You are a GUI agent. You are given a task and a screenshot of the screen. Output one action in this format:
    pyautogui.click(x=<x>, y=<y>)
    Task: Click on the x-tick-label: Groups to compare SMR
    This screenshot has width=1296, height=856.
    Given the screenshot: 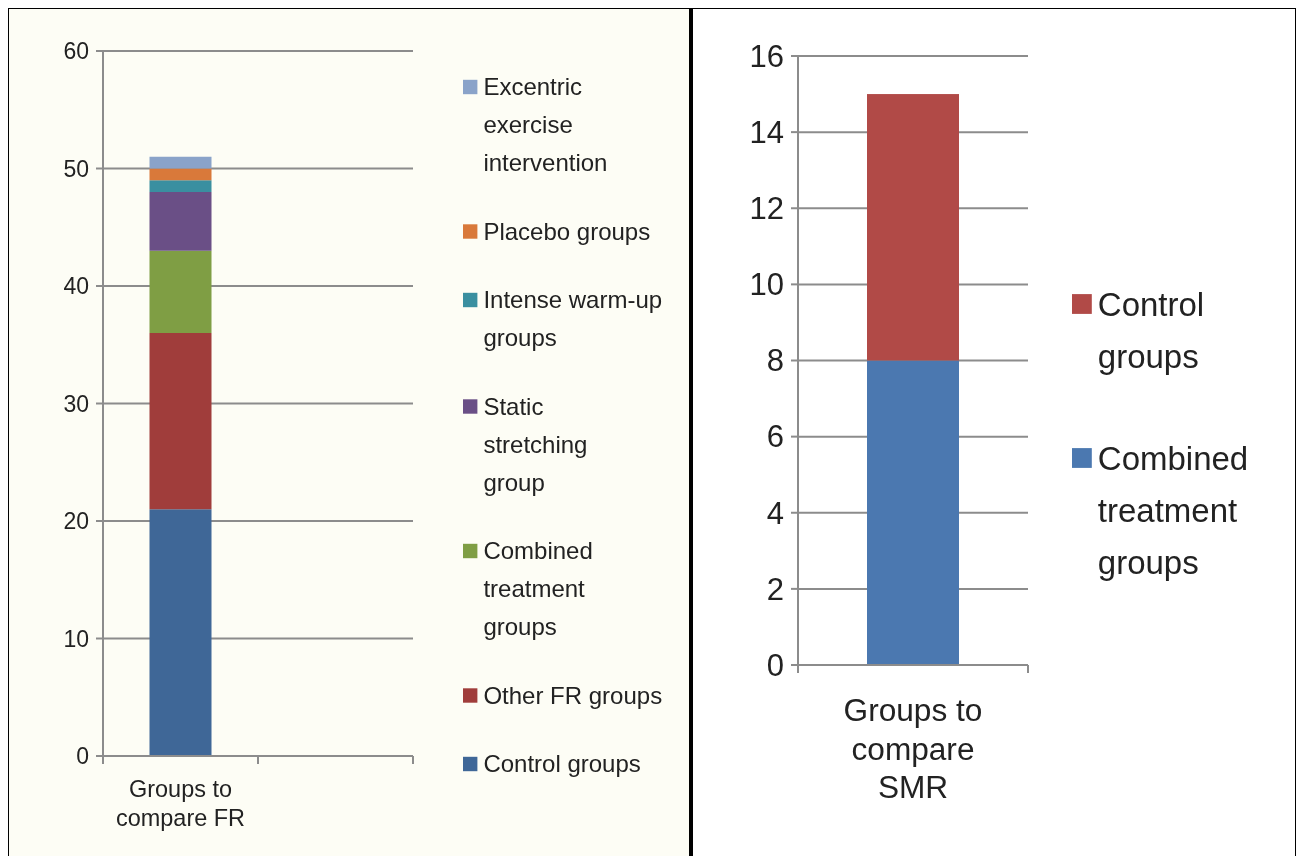 What is the action you would take?
    pyautogui.click(x=913, y=748)
    